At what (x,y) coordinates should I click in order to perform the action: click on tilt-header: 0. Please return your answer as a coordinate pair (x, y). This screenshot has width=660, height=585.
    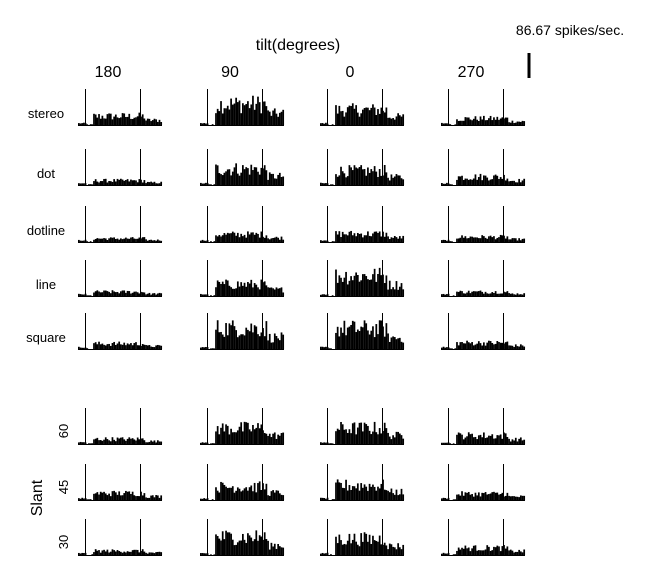
    Looking at the image, I should click on (350, 72).